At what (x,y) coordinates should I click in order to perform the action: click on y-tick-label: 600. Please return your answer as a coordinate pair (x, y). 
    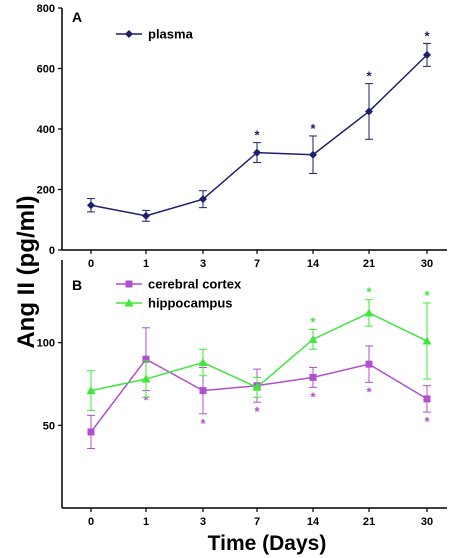
    Looking at the image, I should click on (46, 70).